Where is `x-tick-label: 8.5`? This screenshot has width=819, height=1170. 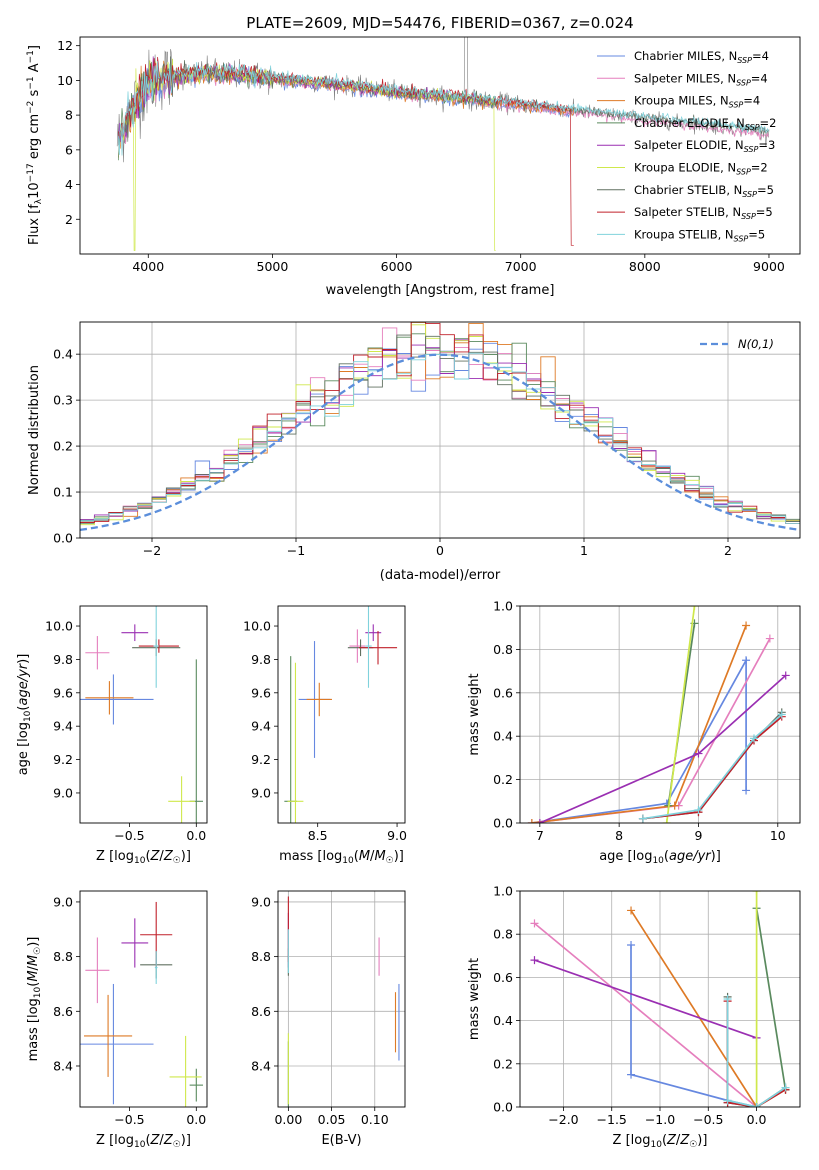 x-tick-label: 8.5 is located at coordinates (318, 835).